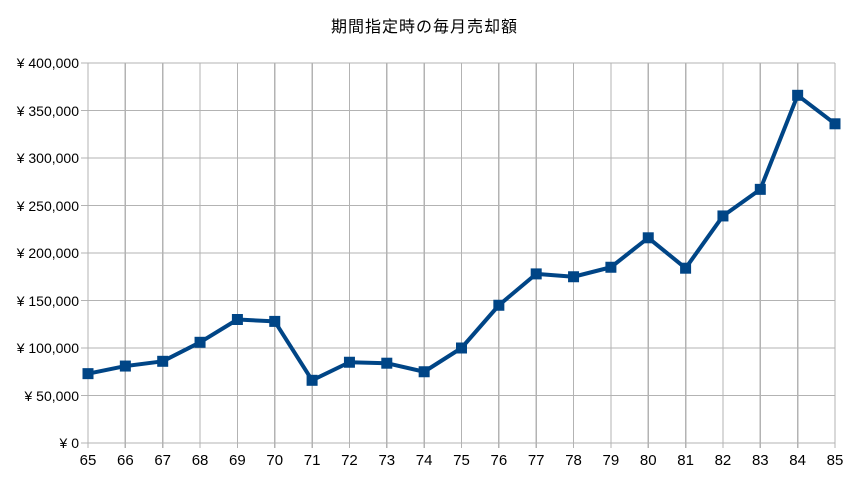 Image resolution: width=849 pixels, height=478 pixels. What do you see at coordinates (424, 27) in the screenshot?
I see `chart-title: 期間指定時の毎月売却額` at bounding box center [424, 27].